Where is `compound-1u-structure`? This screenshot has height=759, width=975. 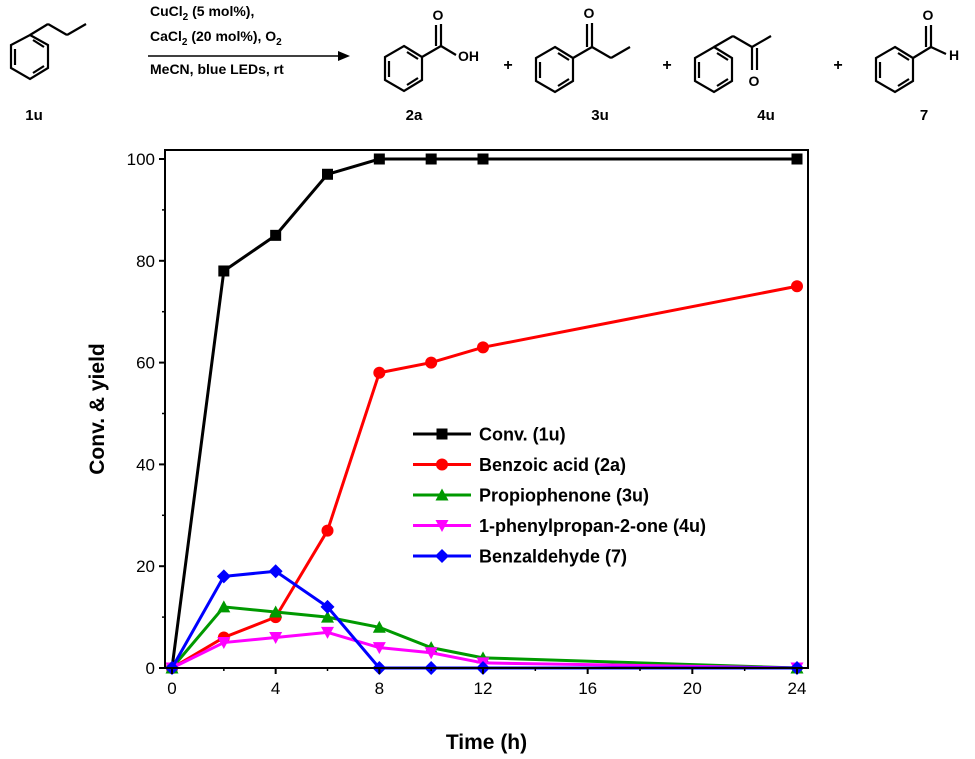 compound-1u-structure is located at coordinates (48, 52).